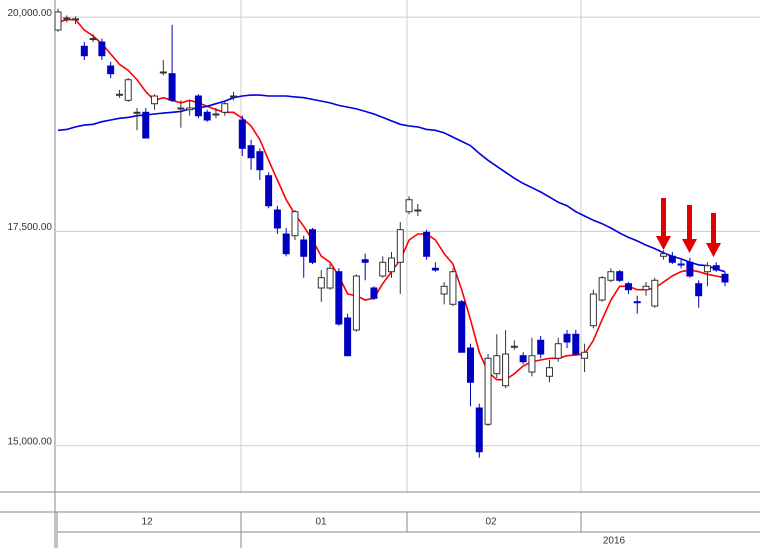  What do you see at coordinates (321, 522) in the screenshot?
I see `month-label: 01` at bounding box center [321, 522].